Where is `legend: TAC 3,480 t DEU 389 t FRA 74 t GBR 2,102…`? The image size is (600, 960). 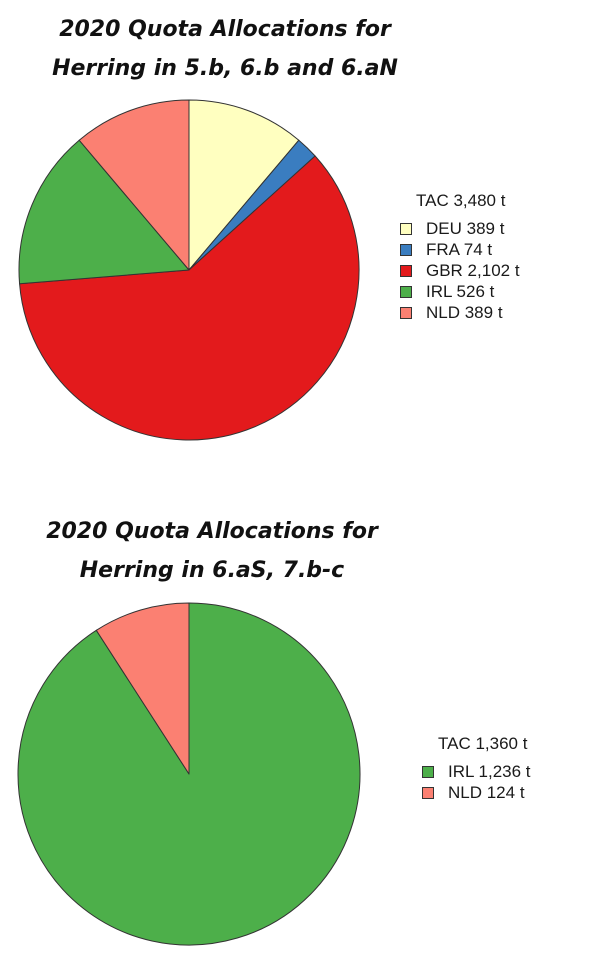 legend: TAC 3,480 t DEU 389 t FRA 74 t GBR 2,102… is located at coordinates (460, 256).